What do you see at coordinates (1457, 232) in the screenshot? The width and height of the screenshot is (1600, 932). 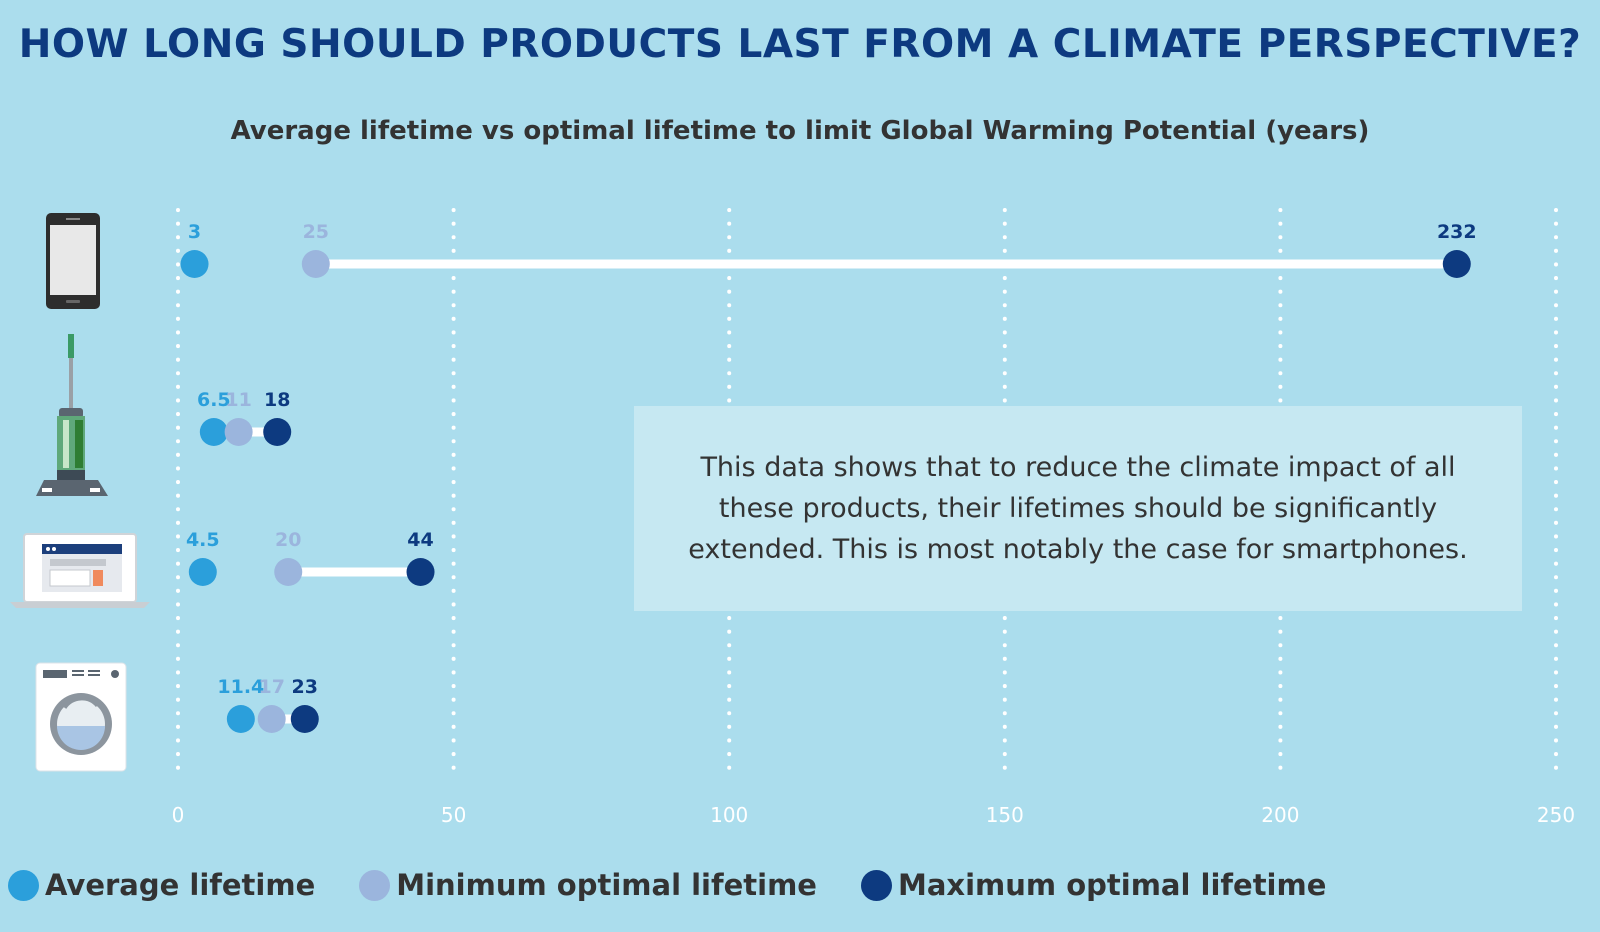 I see `maximum-label-smartphone: 232` at bounding box center [1457, 232].